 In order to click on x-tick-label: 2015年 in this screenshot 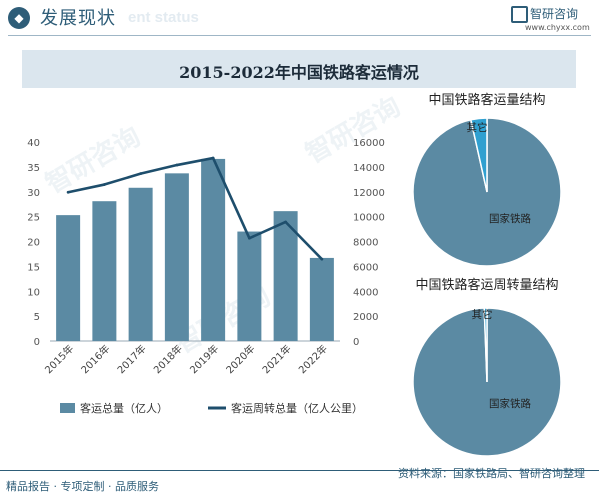, I will do `click(59, 359)`.